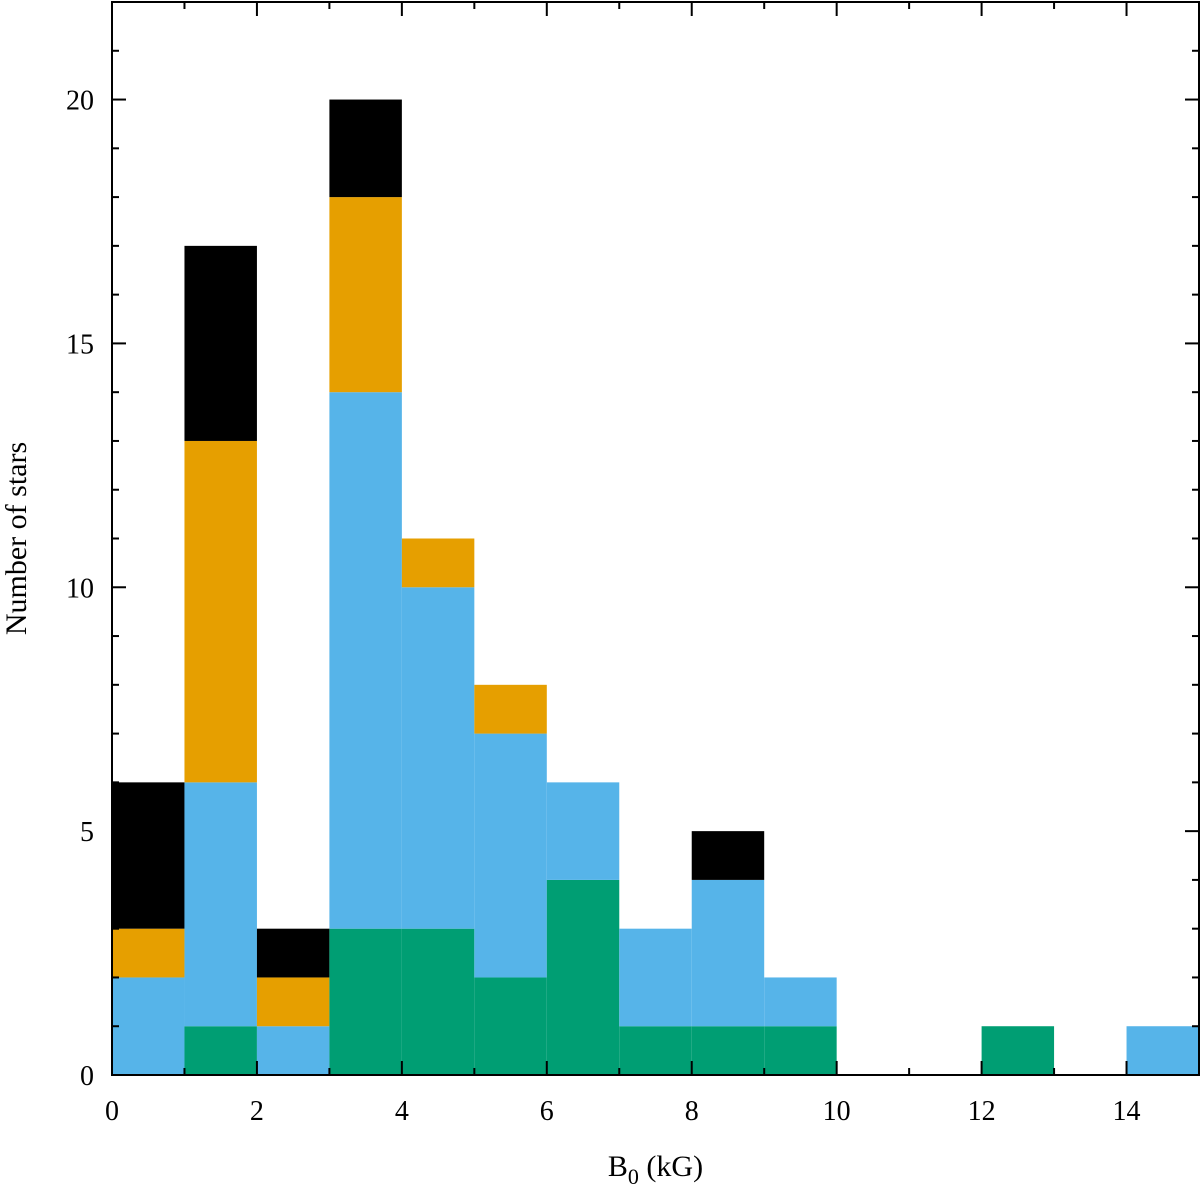  I want to click on bar-series1-bin14, so click(1162, 1050).